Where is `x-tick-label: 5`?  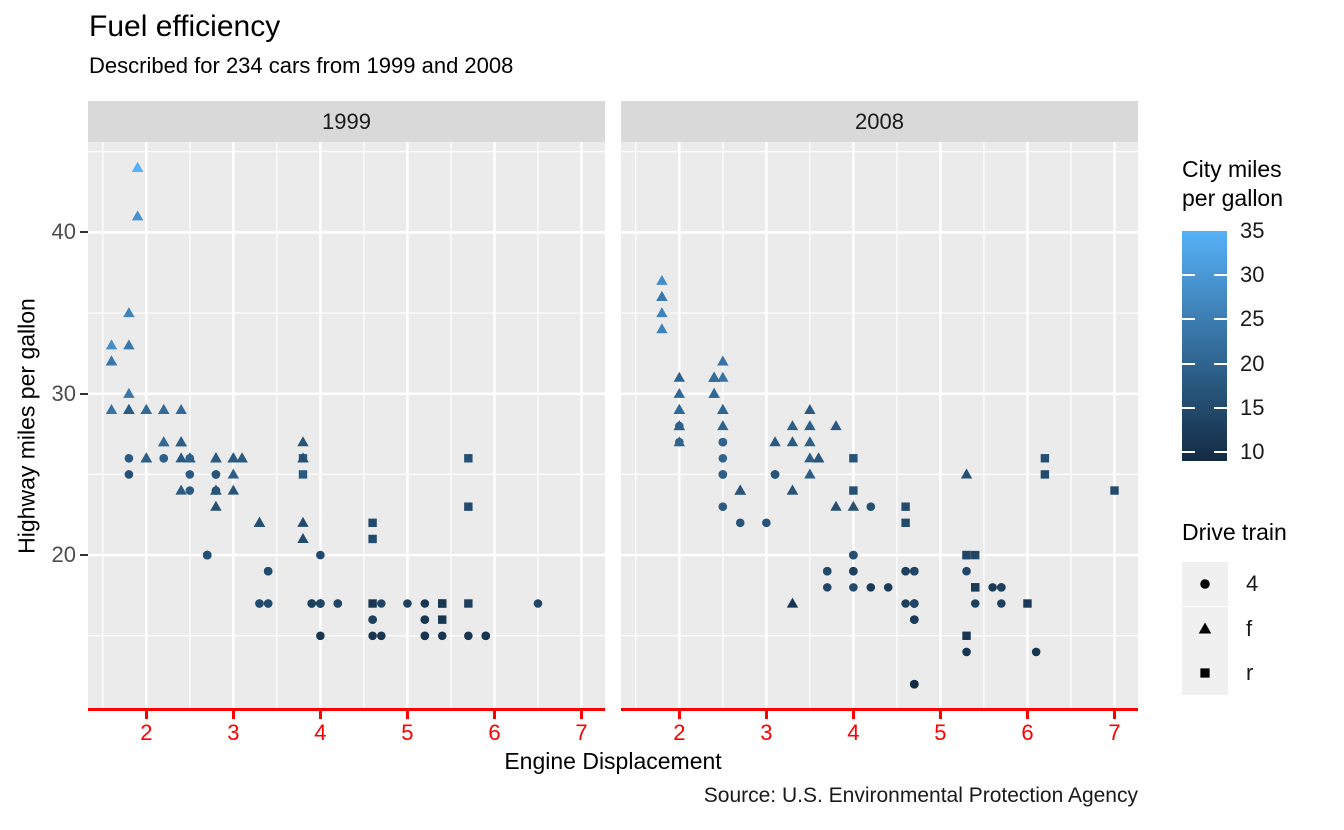
x-tick-label: 5 is located at coordinates (407, 732).